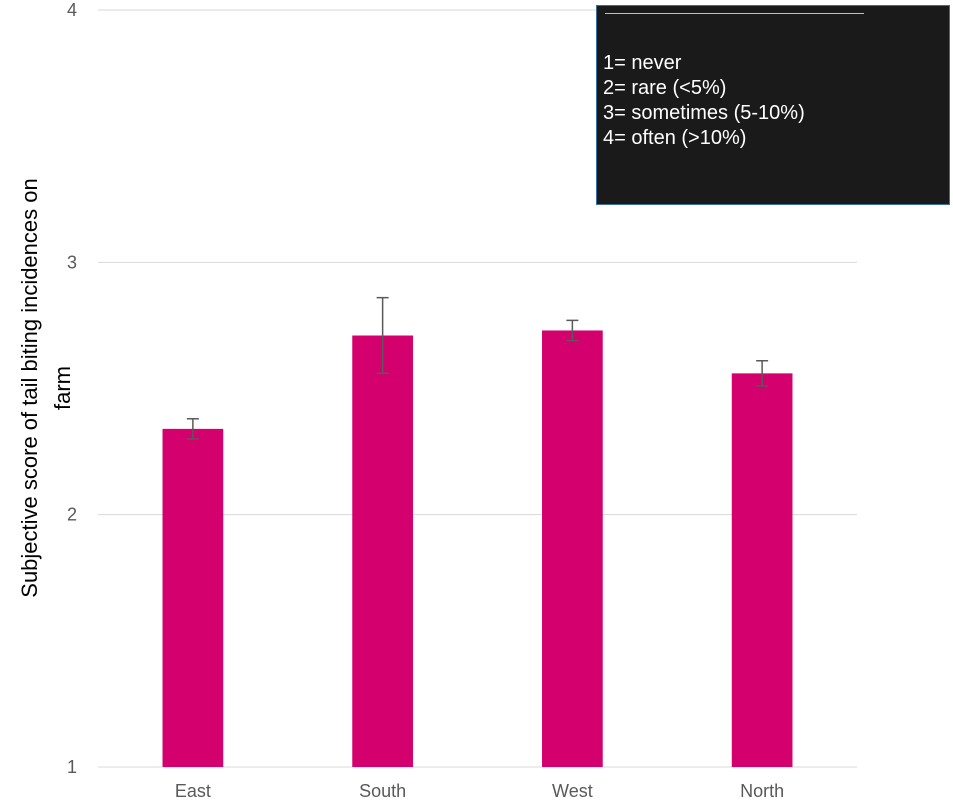  Describe the element at coordinates (572, 548) in the screenshot. I see `bar-west` at that location.